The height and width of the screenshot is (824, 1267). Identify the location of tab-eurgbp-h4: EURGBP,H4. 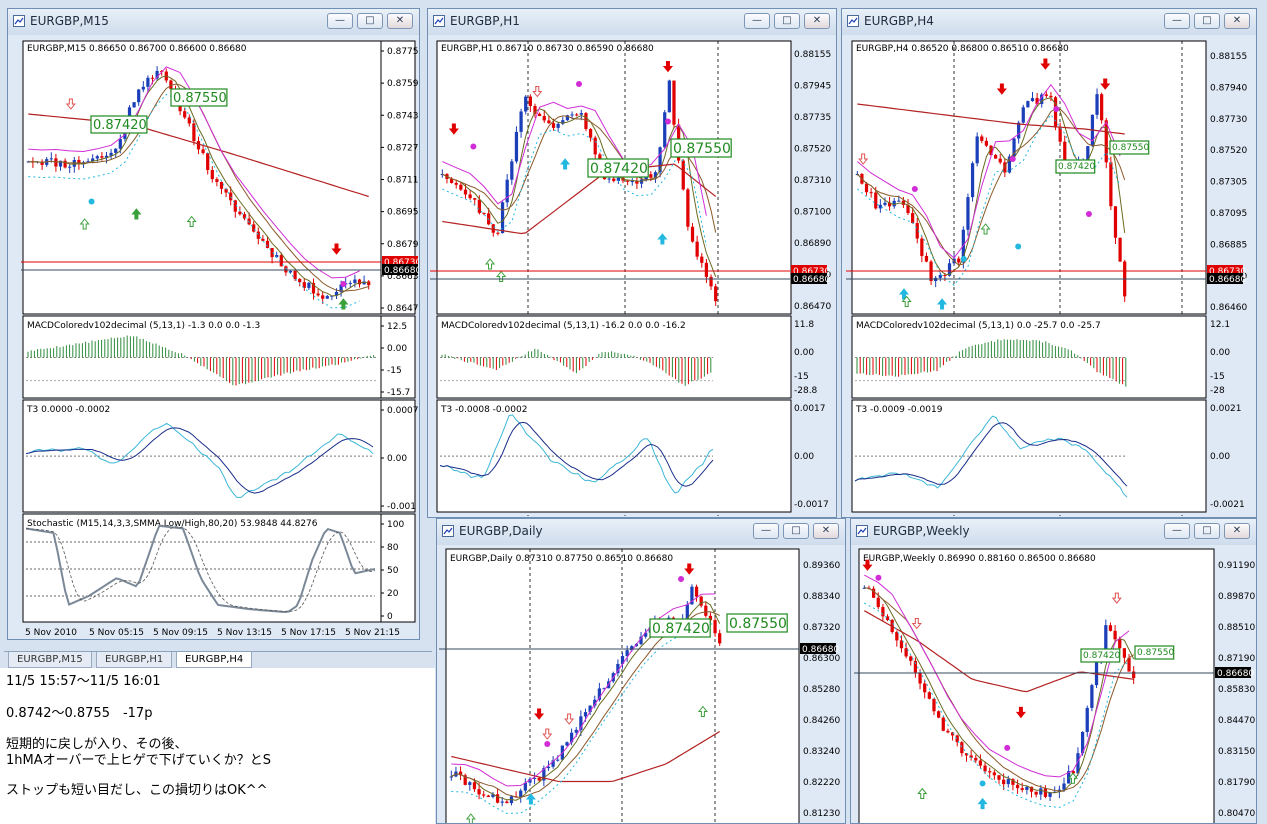
(214, 660).